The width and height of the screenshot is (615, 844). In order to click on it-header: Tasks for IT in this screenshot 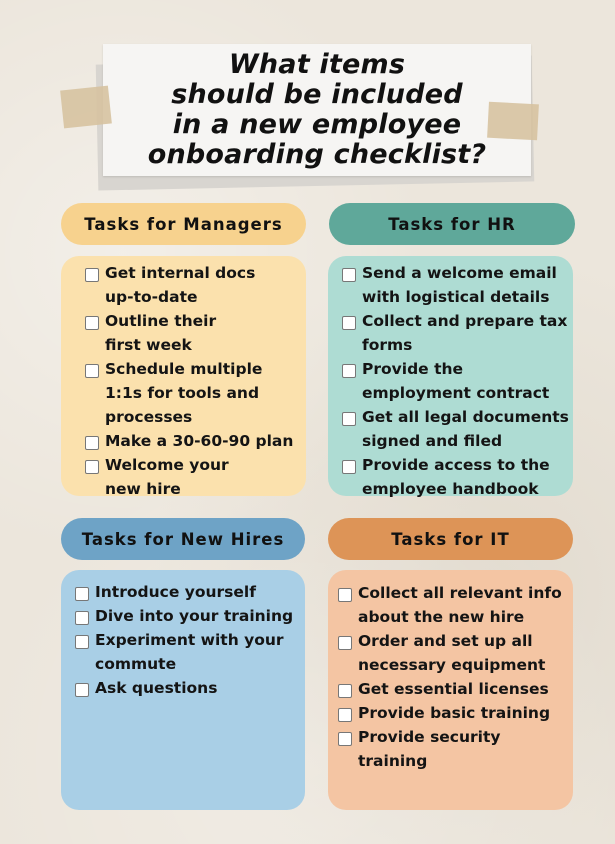, I will do `click(450, 539)`.